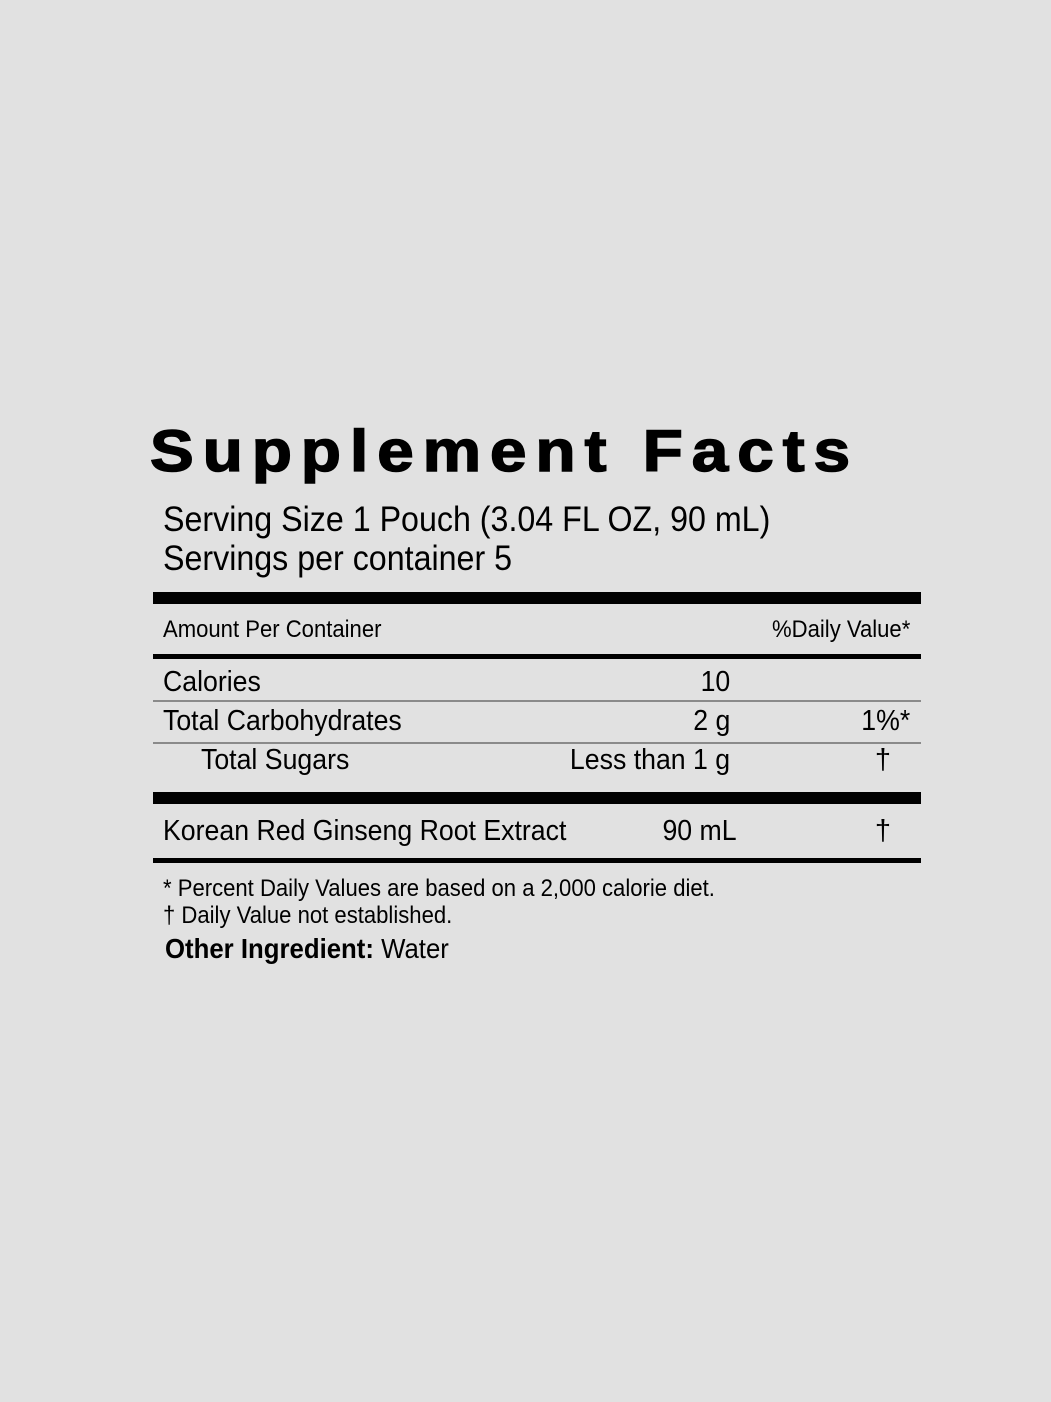  I want to click on header-row: Amount Per Container %Daily Value*, so click(525, 630).